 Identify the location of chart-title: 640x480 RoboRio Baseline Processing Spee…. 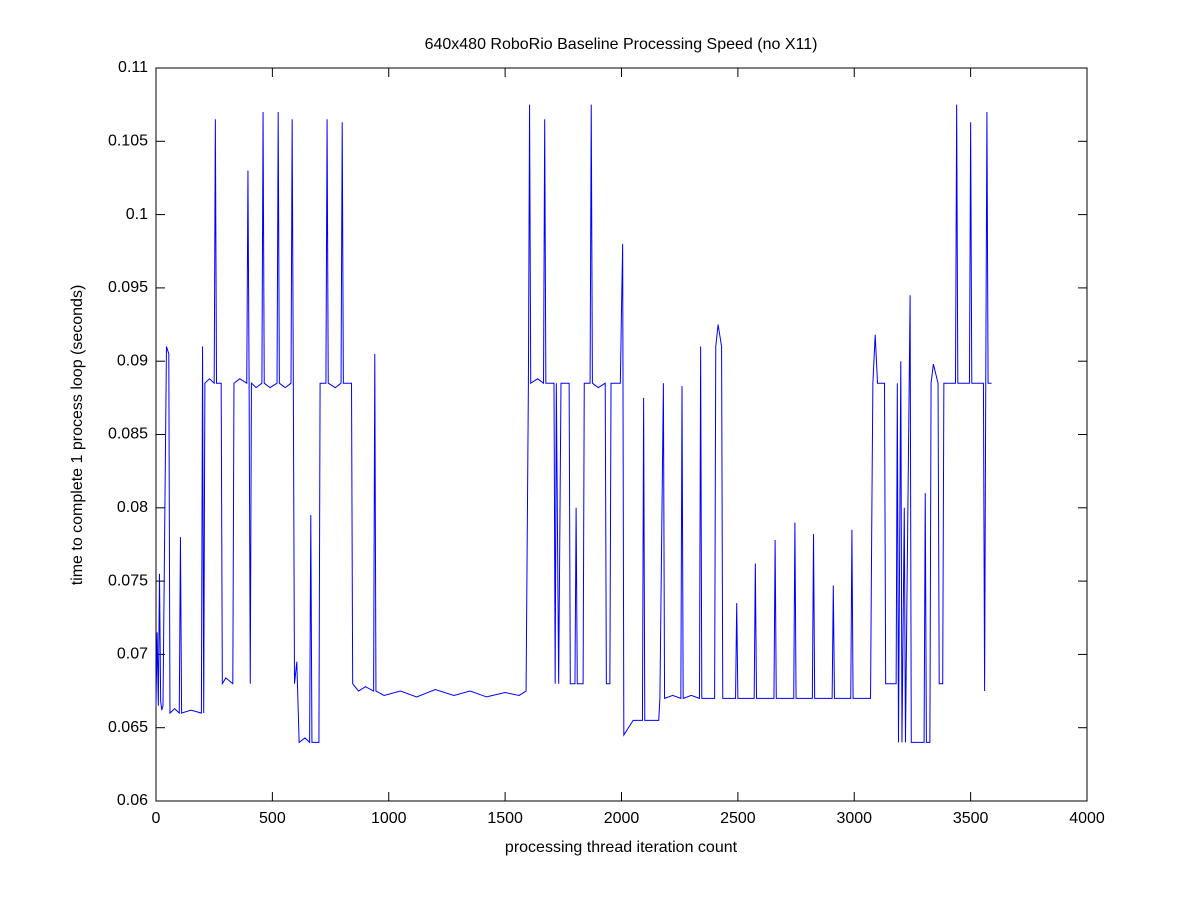
(621, 44).